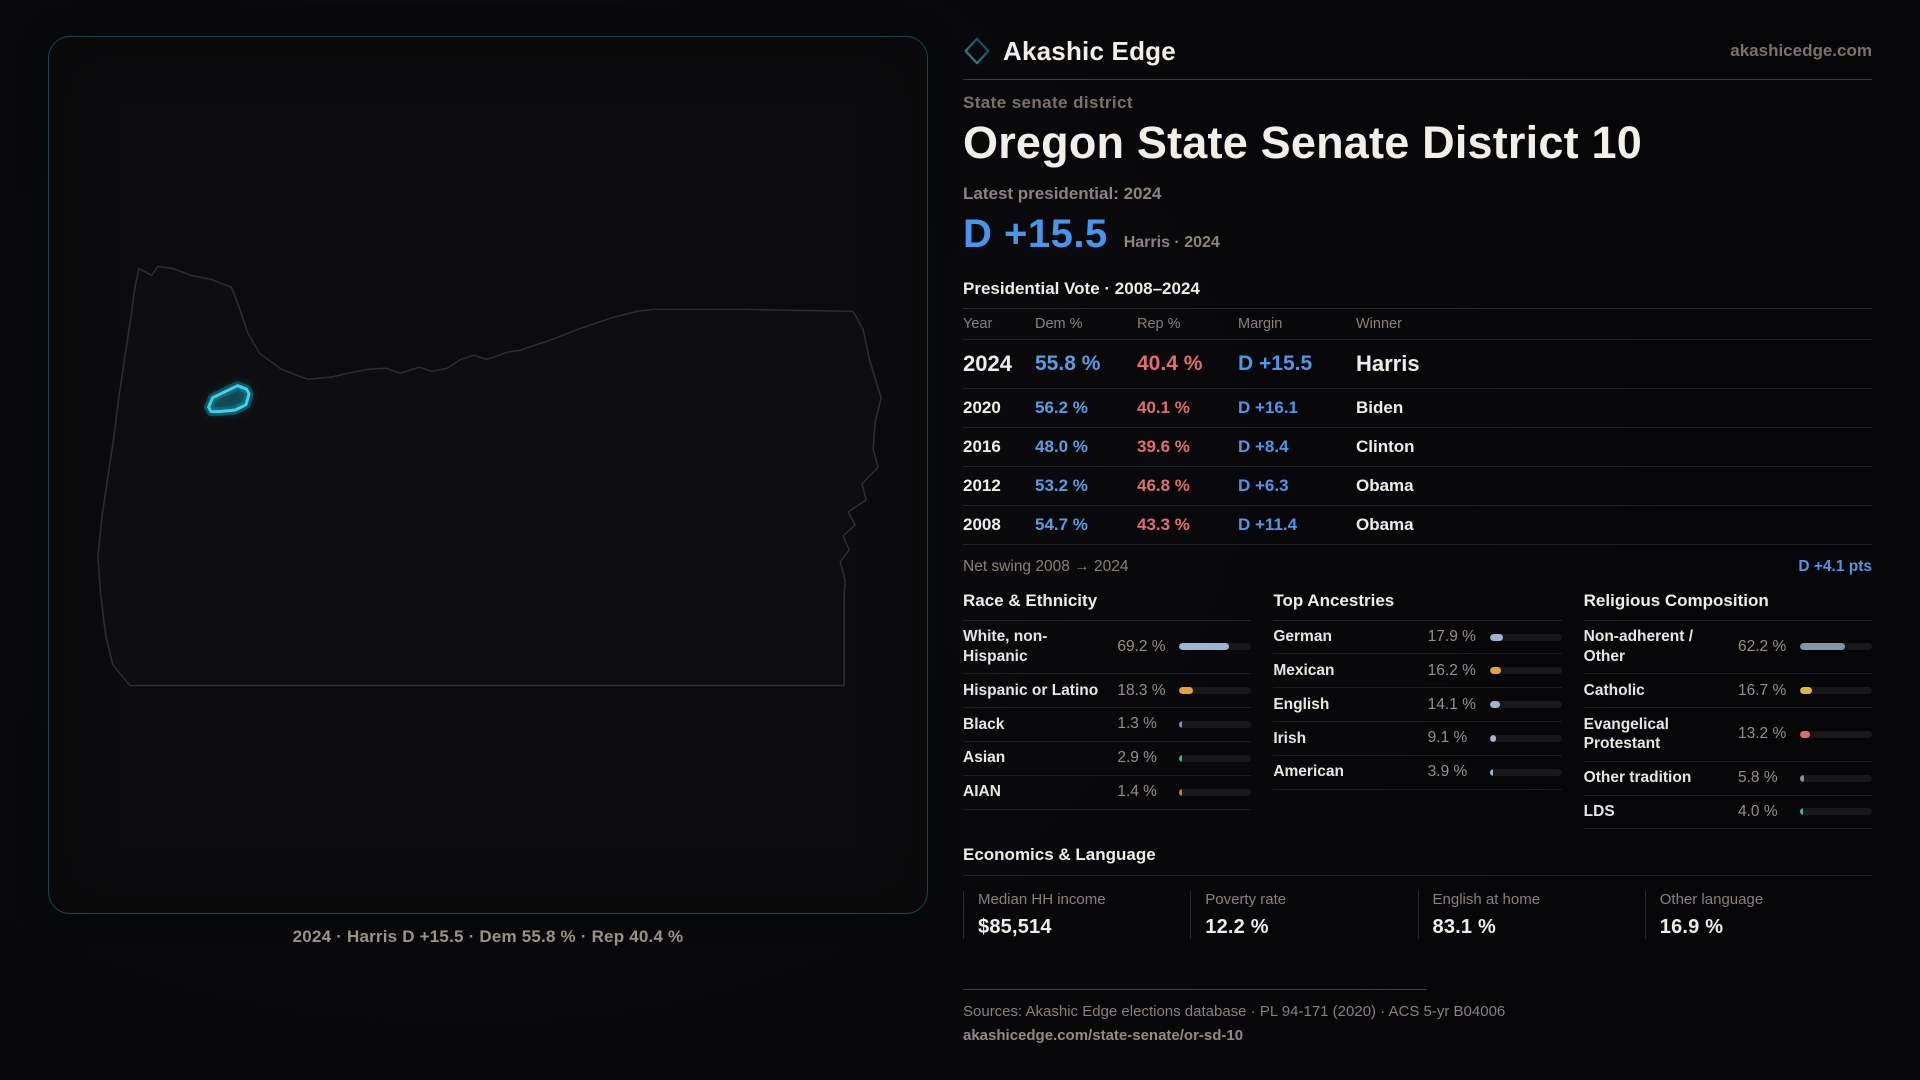  I want to click on list-item: LDS 4.0 %, so click(1727, 813).